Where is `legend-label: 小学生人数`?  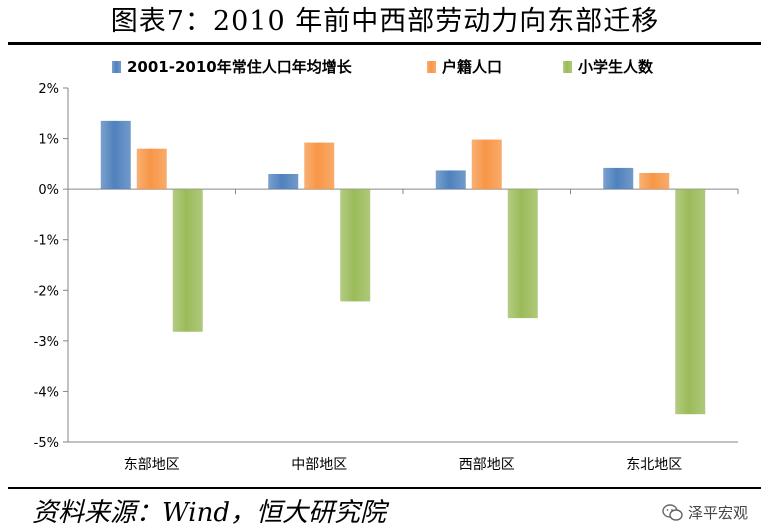
legend-label: 小学生人数 is located at coordinates (616, 67).